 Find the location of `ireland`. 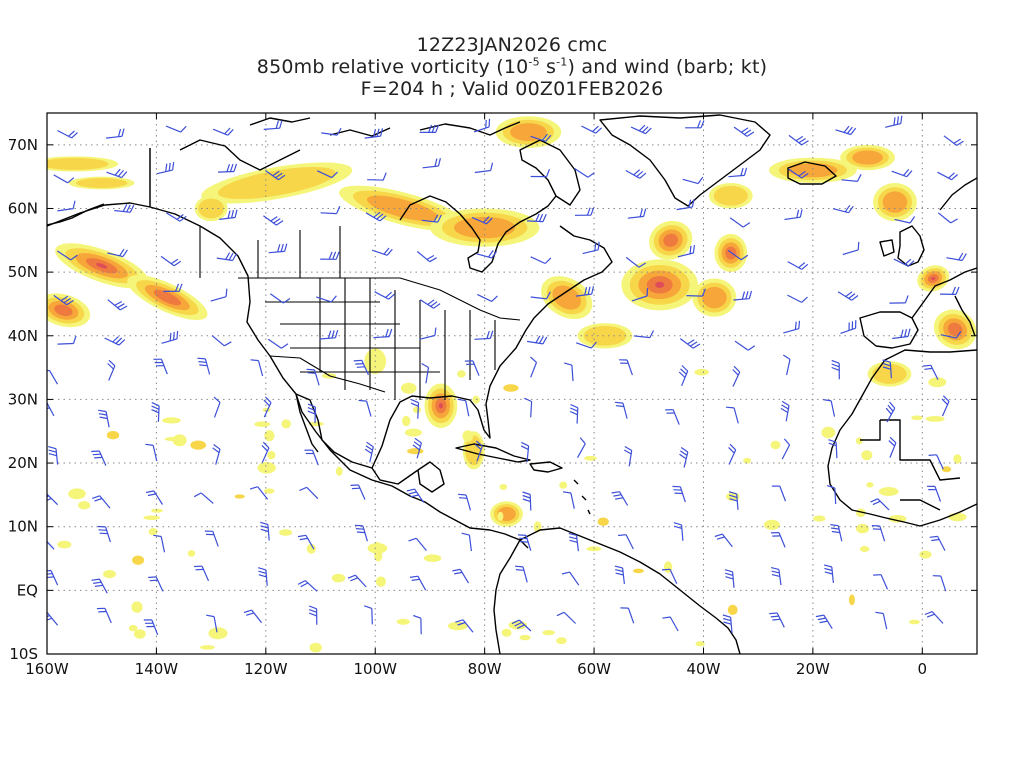

ireland is located at coordinates (887, 248).